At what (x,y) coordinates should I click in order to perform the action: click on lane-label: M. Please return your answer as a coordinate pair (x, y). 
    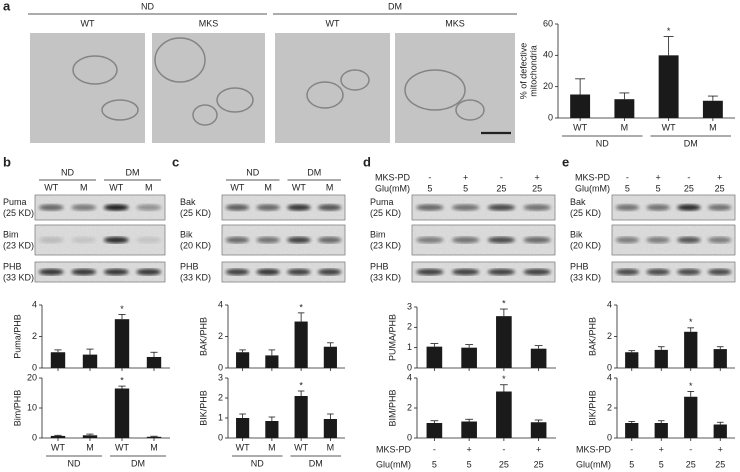
    Looking at the image, I should click on (330, 187).